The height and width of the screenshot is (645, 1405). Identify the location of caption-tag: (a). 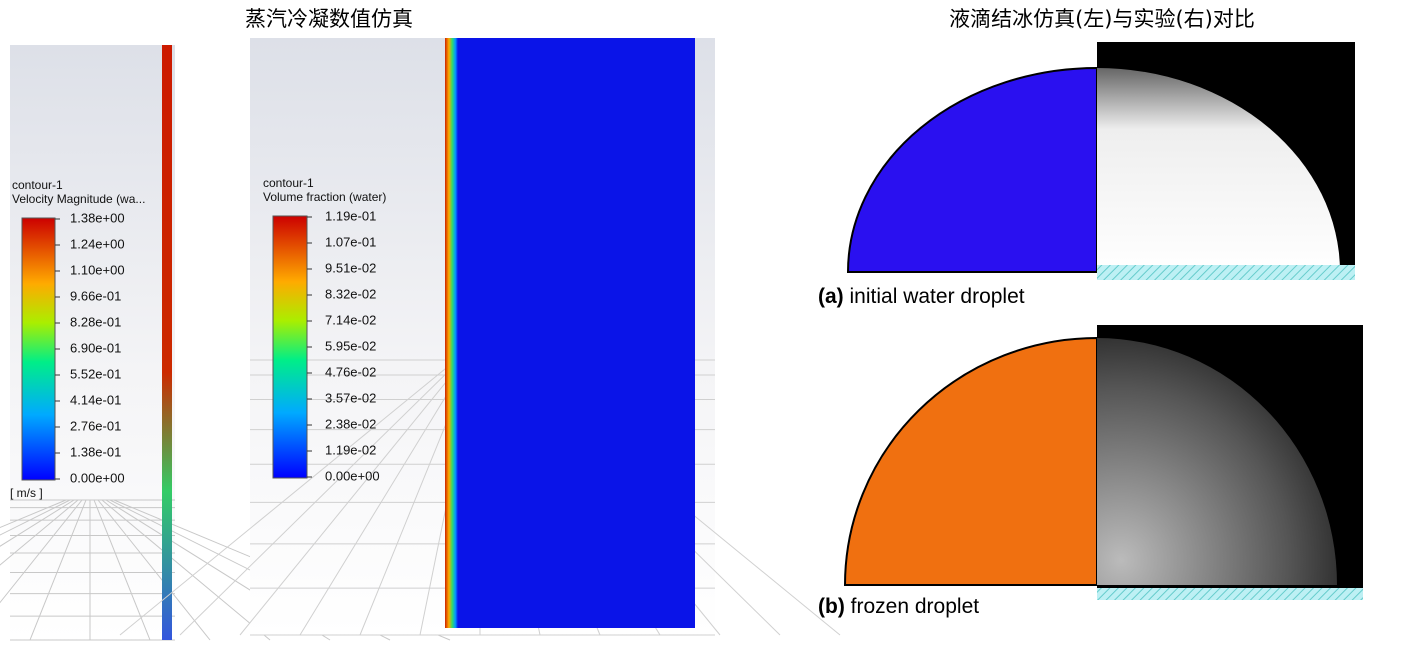
(831, 296).